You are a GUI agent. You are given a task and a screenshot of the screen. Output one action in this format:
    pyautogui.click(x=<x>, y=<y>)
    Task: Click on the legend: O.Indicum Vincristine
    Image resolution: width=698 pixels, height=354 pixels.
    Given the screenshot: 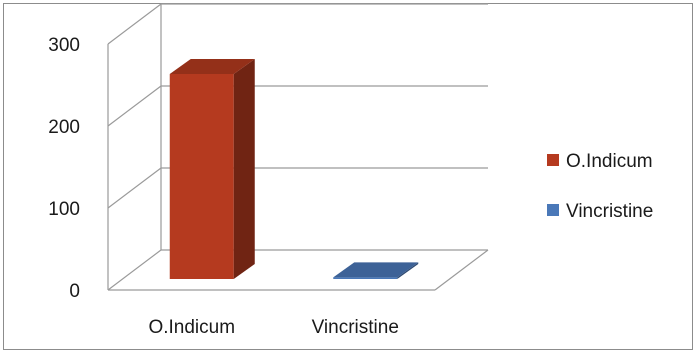 What is the action you would take?
    pyautogui.click(x=600, y=186)
    